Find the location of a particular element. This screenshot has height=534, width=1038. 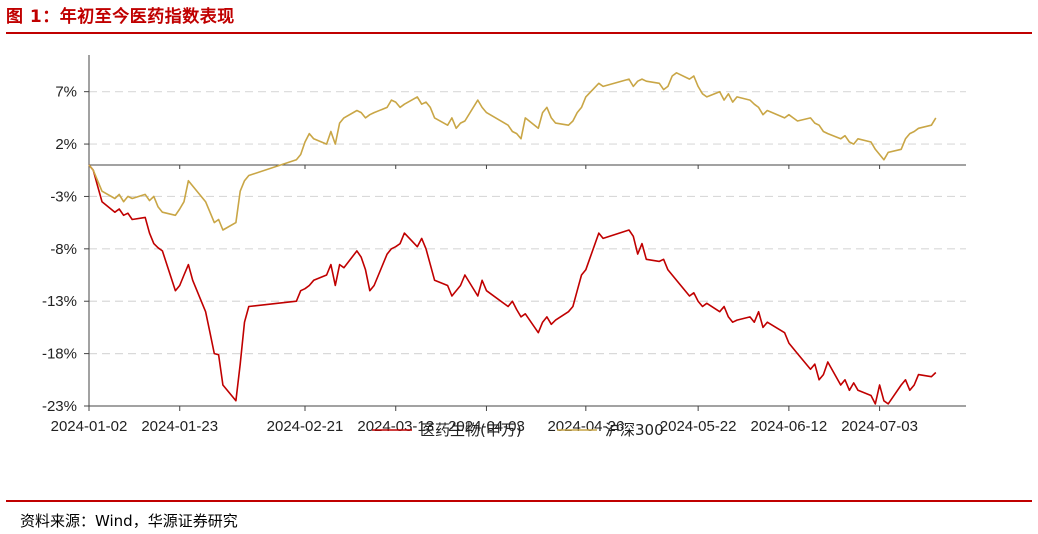

source-note: 资料来源：Wind，华源证券研究 is located at coordinates (129, 521).